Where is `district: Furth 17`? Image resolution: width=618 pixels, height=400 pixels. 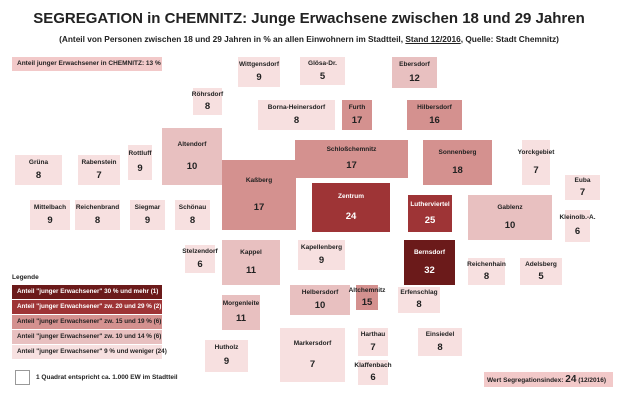 district: Furth 17 is located at coordinates (357, 115).